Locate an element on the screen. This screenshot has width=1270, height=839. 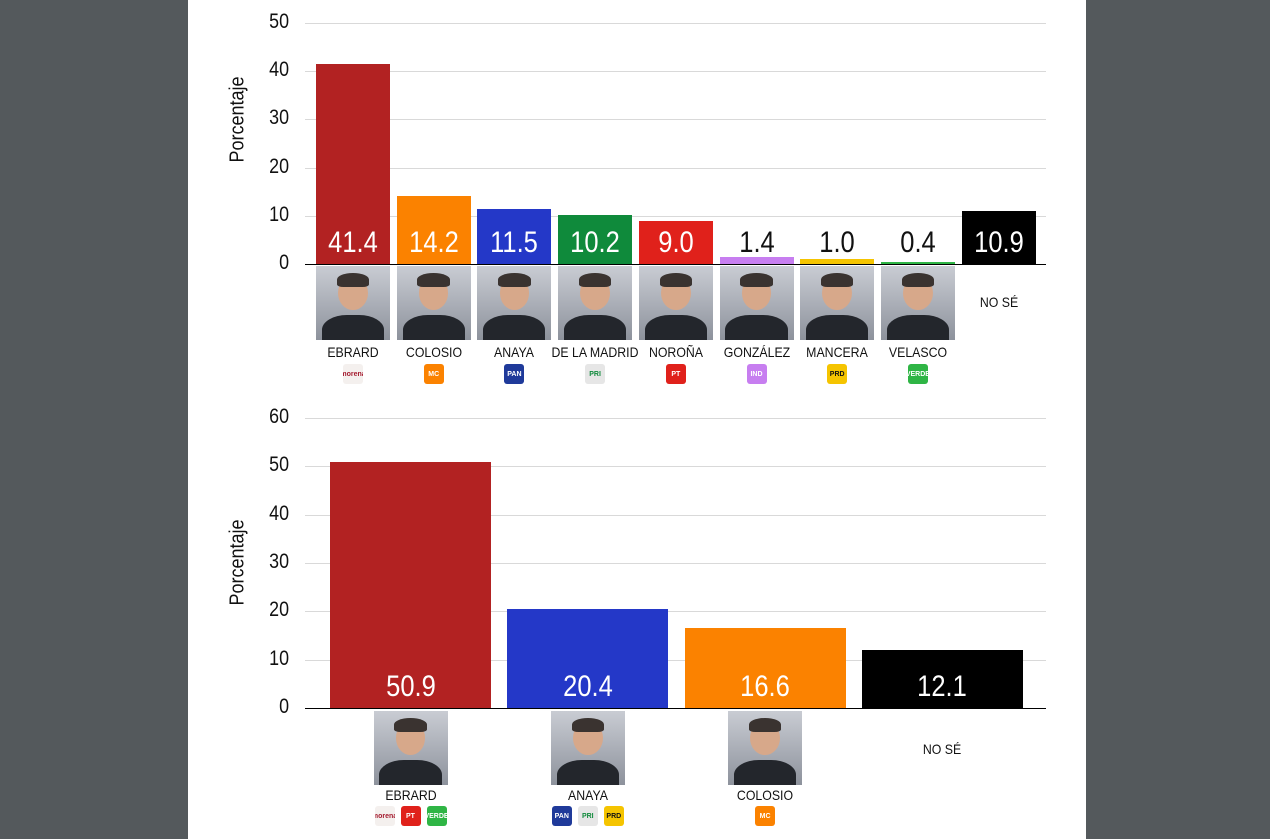
party-logo-ind: IND is located at coordinates (756, 374).